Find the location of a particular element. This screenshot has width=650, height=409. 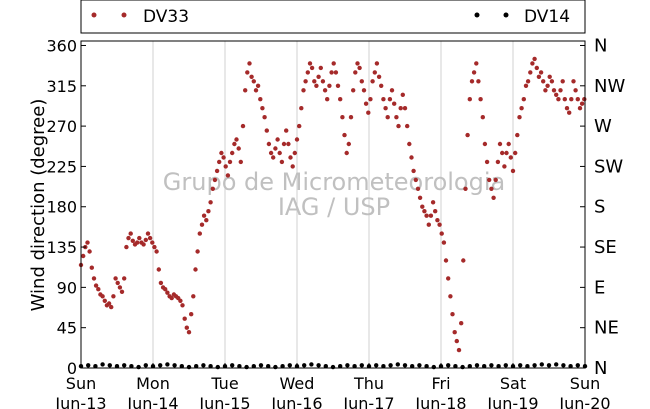

x-tick-day-label: Tue is located at coordinates (224, 383).